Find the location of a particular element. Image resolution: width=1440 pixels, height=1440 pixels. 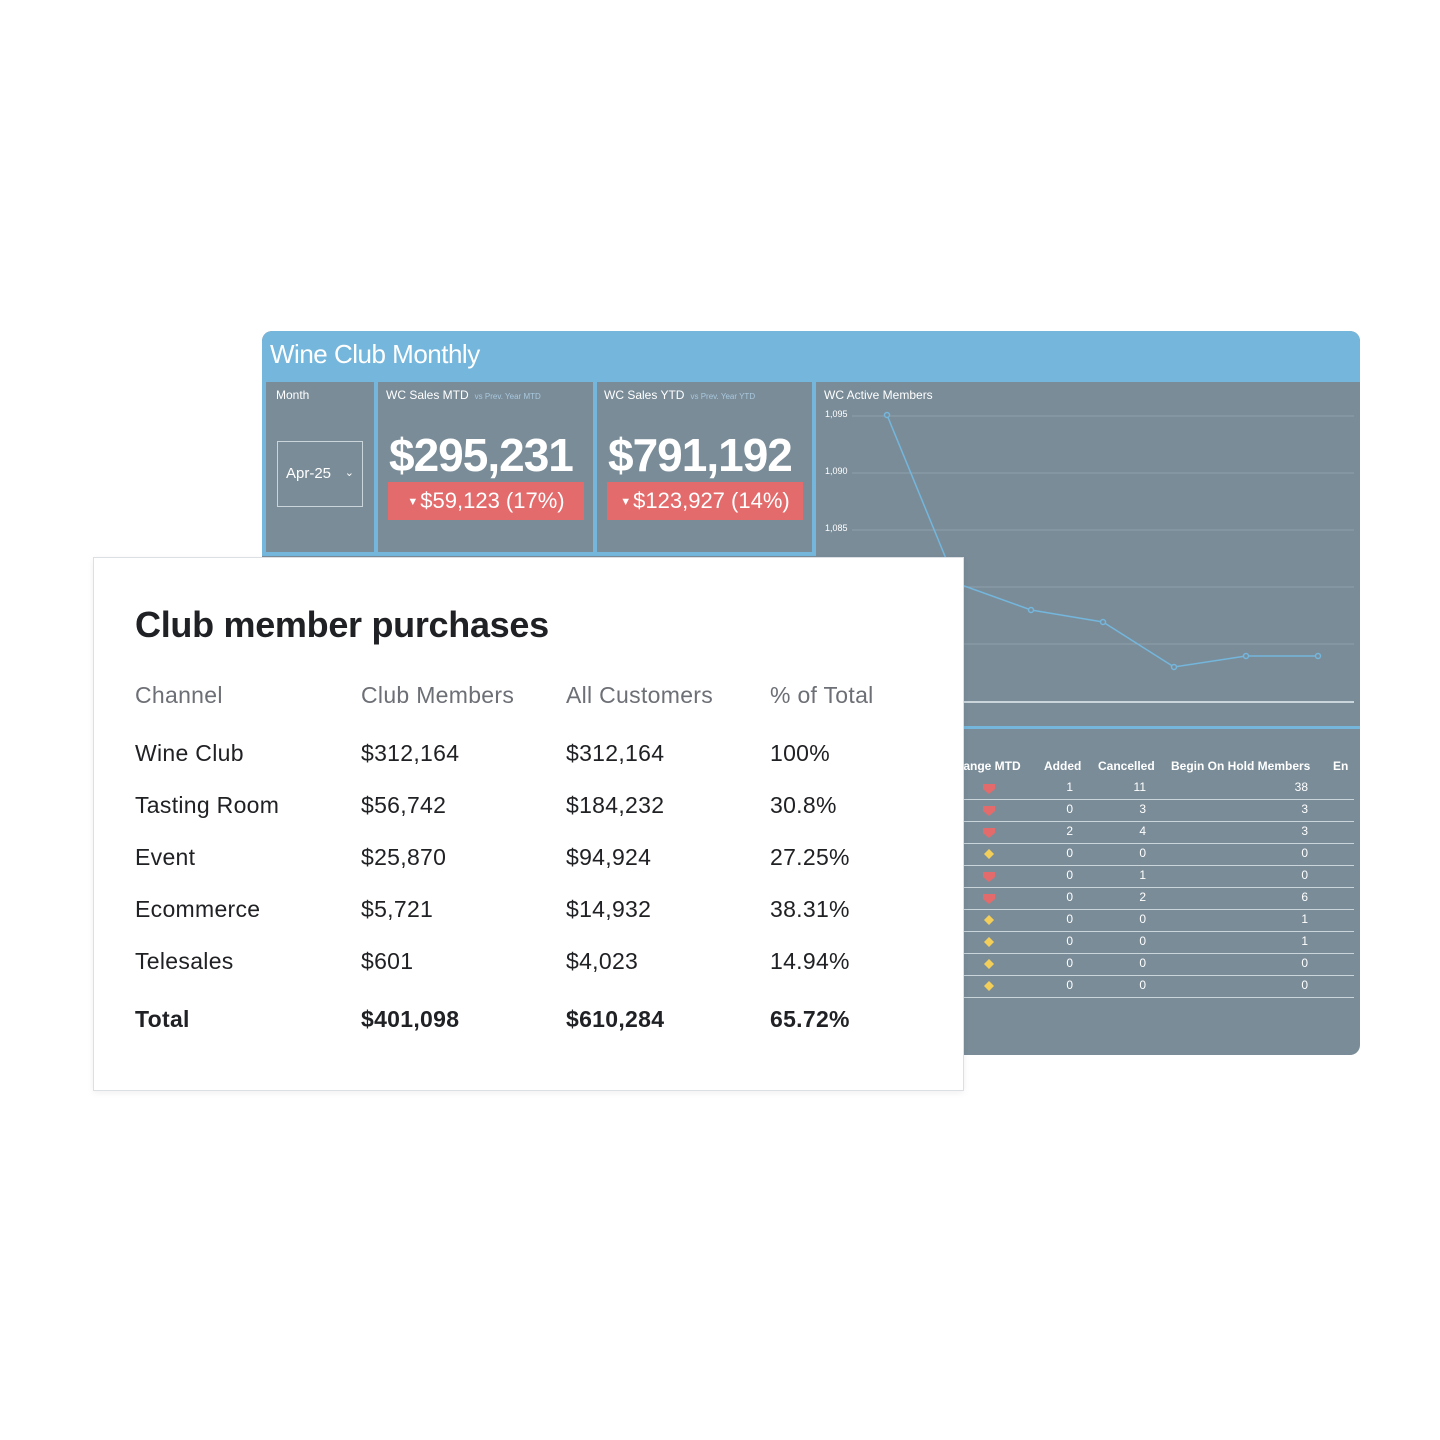

total-percent: 65.72% is located at coordinates (810, 1019).